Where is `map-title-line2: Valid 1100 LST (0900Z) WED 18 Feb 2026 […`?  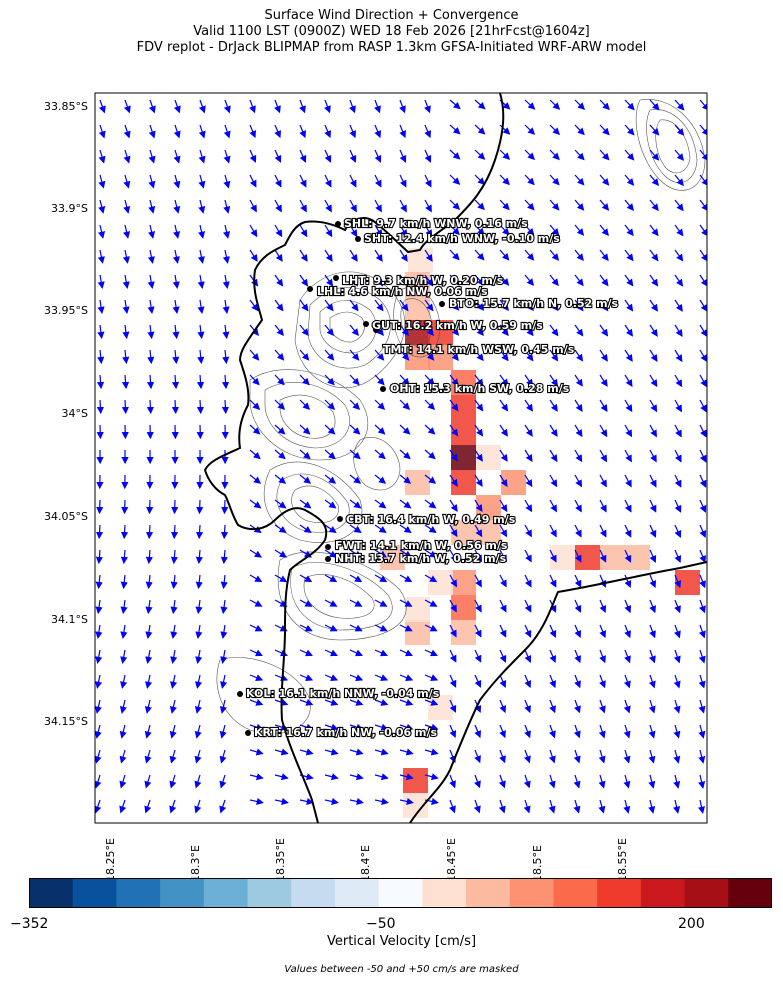
map-title-line2: Valid 1100 LST (0900Z) WED 18 Feb 2026 [… is located at coordinates (391, 31).